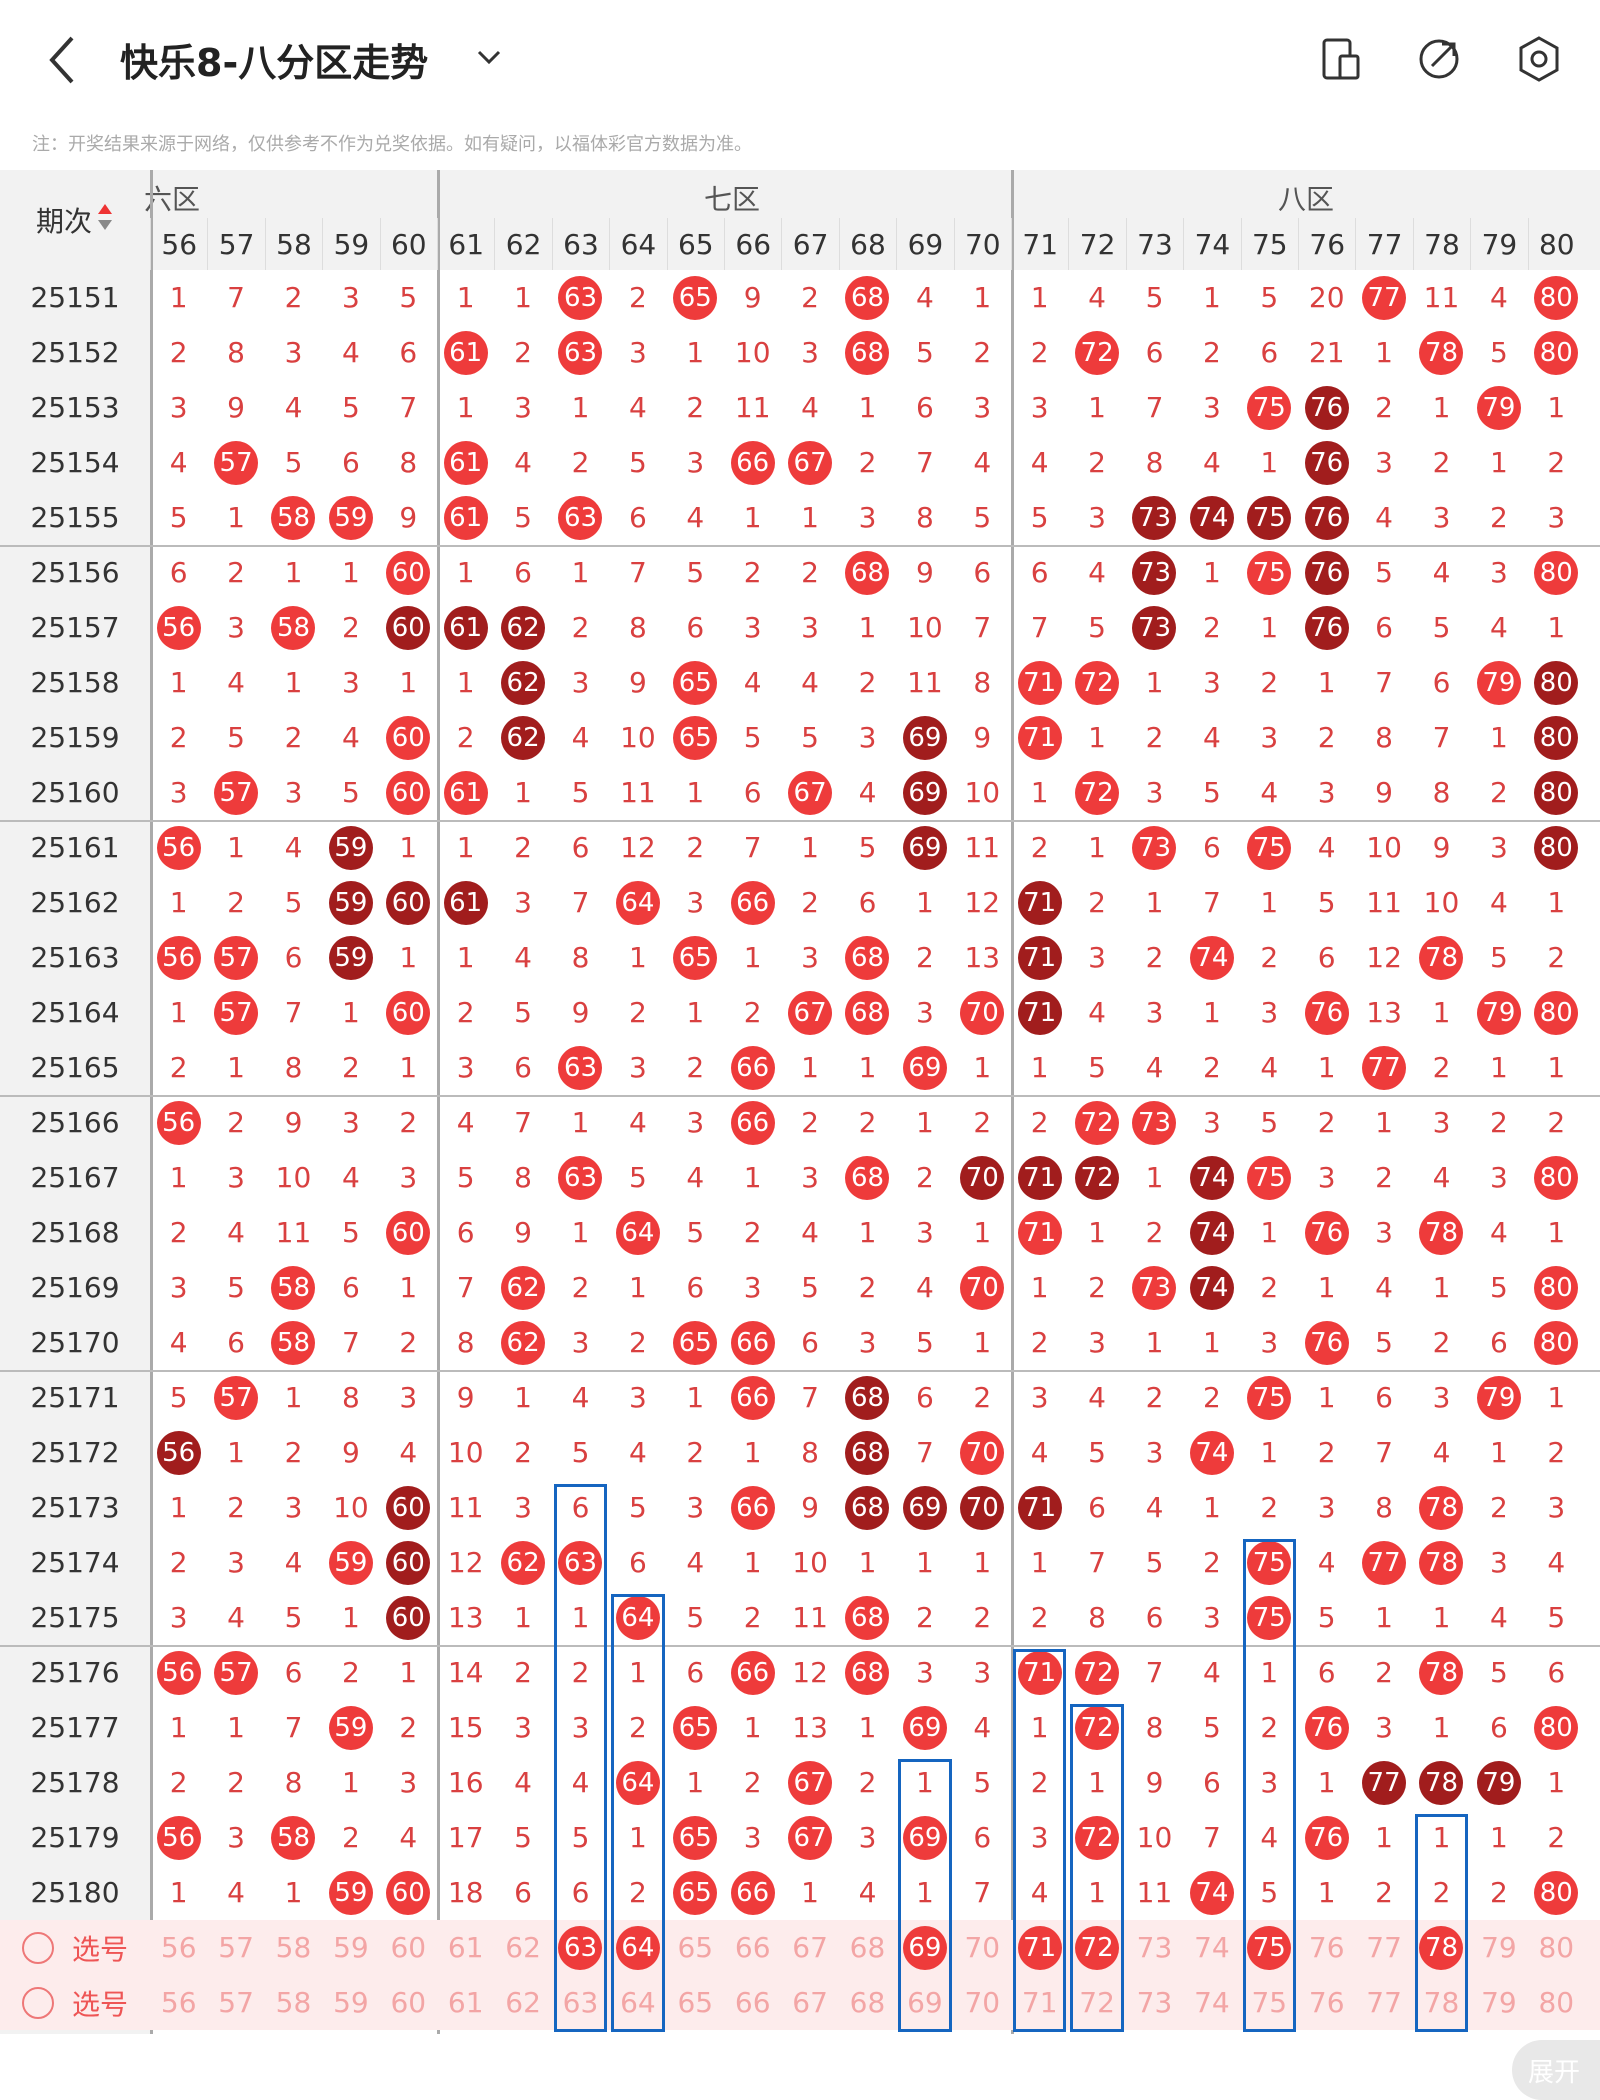 Image resolution: width=1600 pixels, height=2100 pixels. What do you see at coordinates (695, 1342) in the screenshot?
I see `trend-cell: 65` at bounding box center [695, 1342].